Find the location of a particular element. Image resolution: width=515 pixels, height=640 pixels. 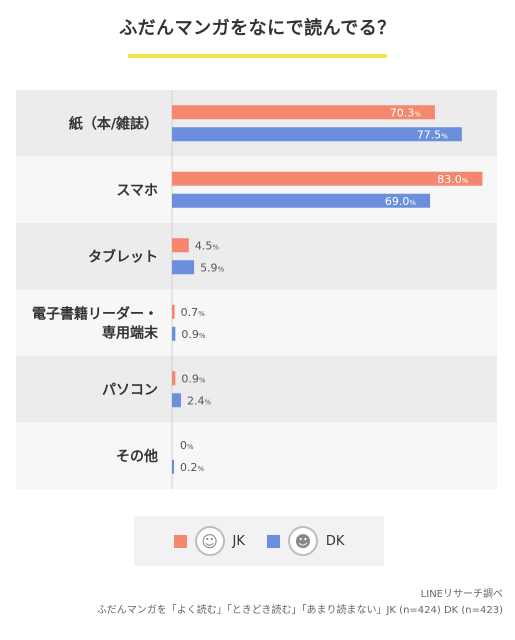

data-label-jk: 4.5% is located at coordinates (207, 245).